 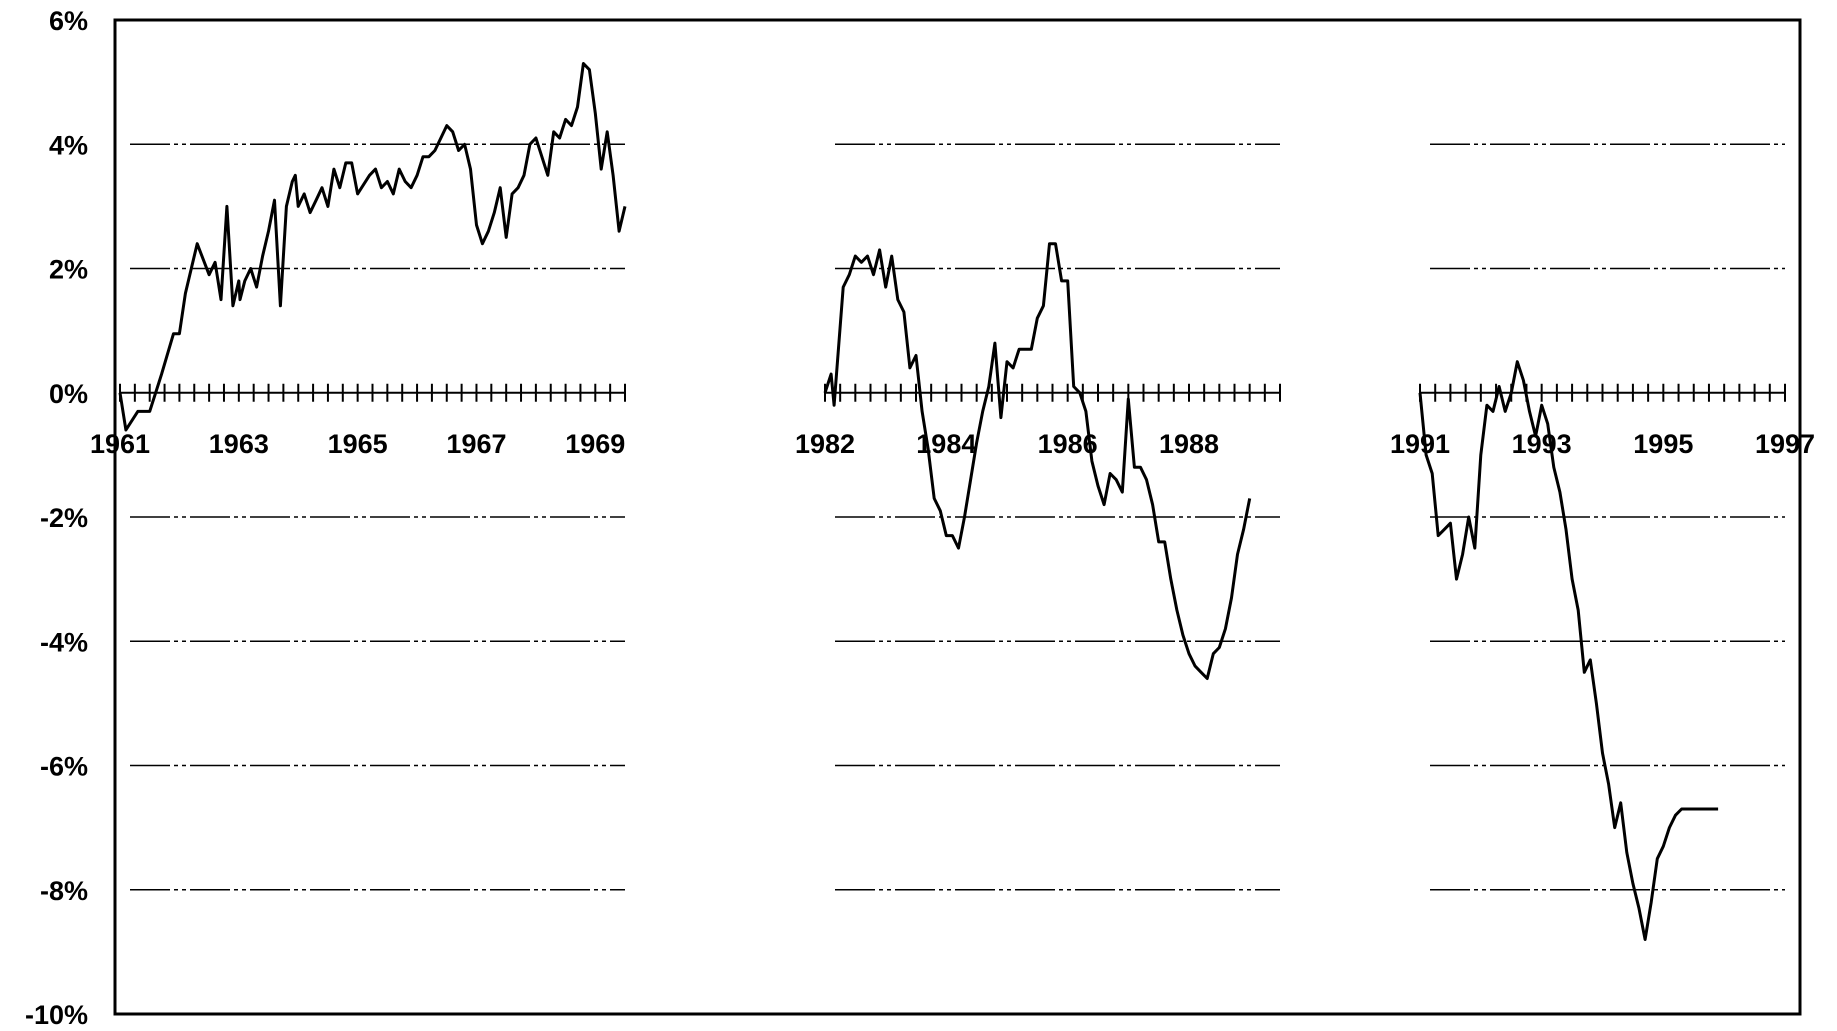 What do you see at coordinates (68, 270) in the screenshot?
I see `y-tick-label: 2%` at bounding box center [68, 270].